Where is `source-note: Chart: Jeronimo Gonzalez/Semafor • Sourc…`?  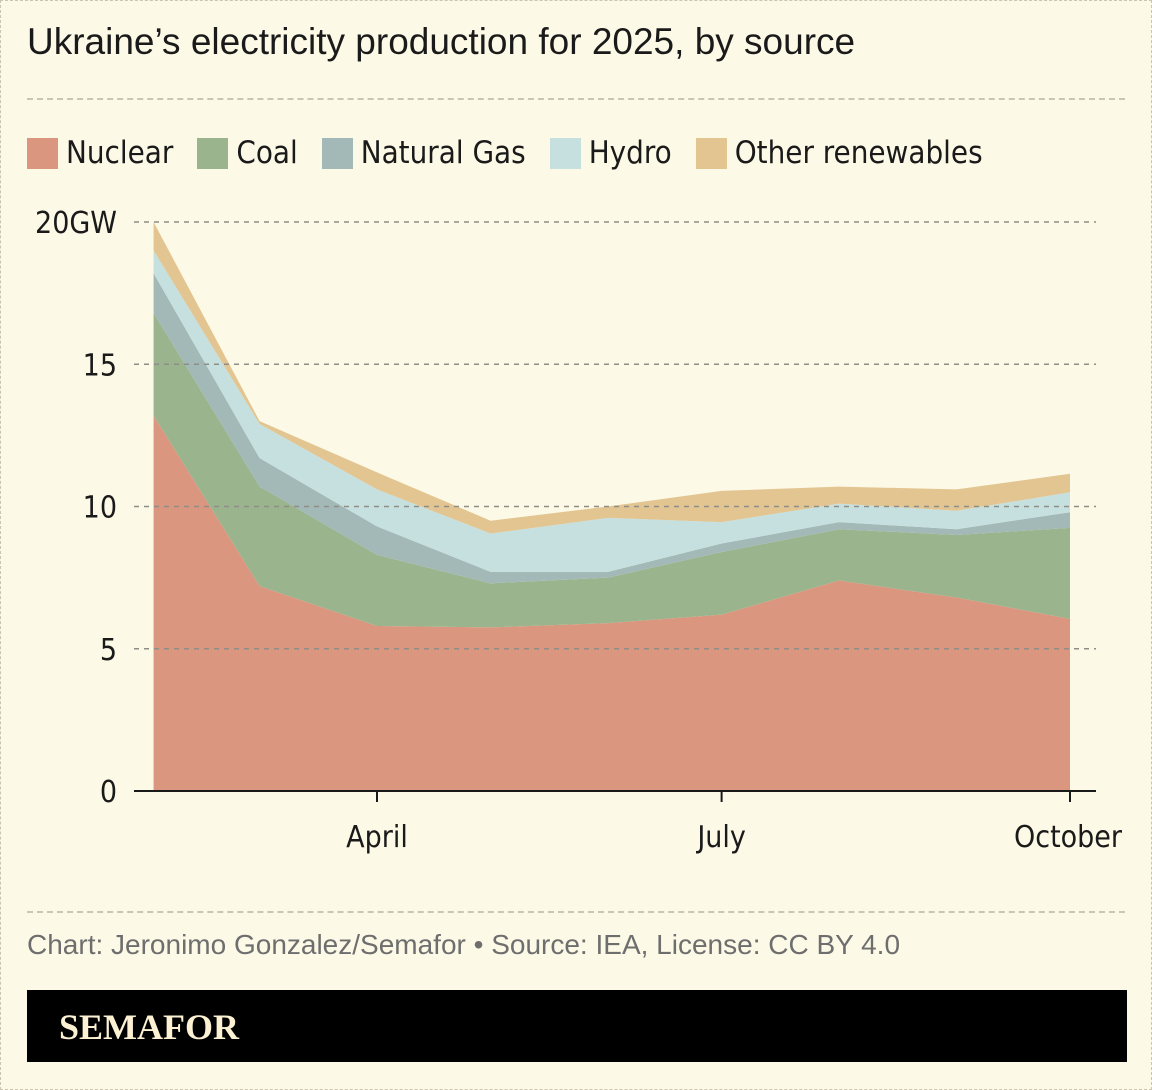
source-note: Chart: Jeronimo Gonzalez/Semafor • Sourc… is located at coordinates (464, 944).